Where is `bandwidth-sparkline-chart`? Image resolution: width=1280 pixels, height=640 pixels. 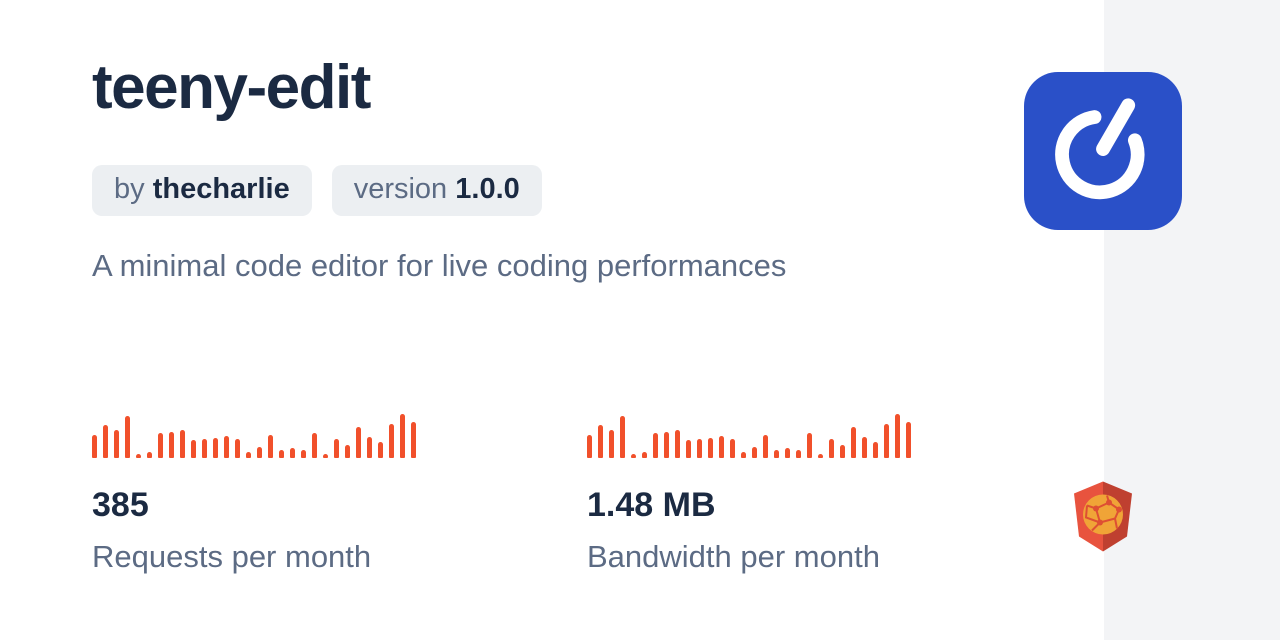
bandwidth-sparkline-chart is located at coordinates (834, 436).